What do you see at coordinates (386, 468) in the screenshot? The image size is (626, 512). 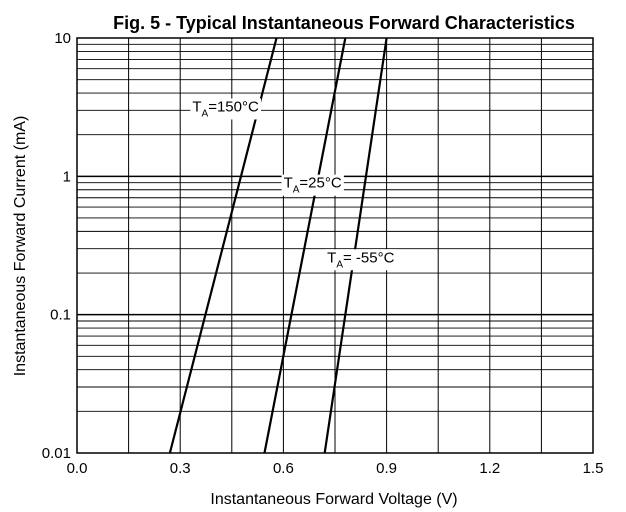 I see `x-tick-label: 0.9` at bounding box center [386, 468].